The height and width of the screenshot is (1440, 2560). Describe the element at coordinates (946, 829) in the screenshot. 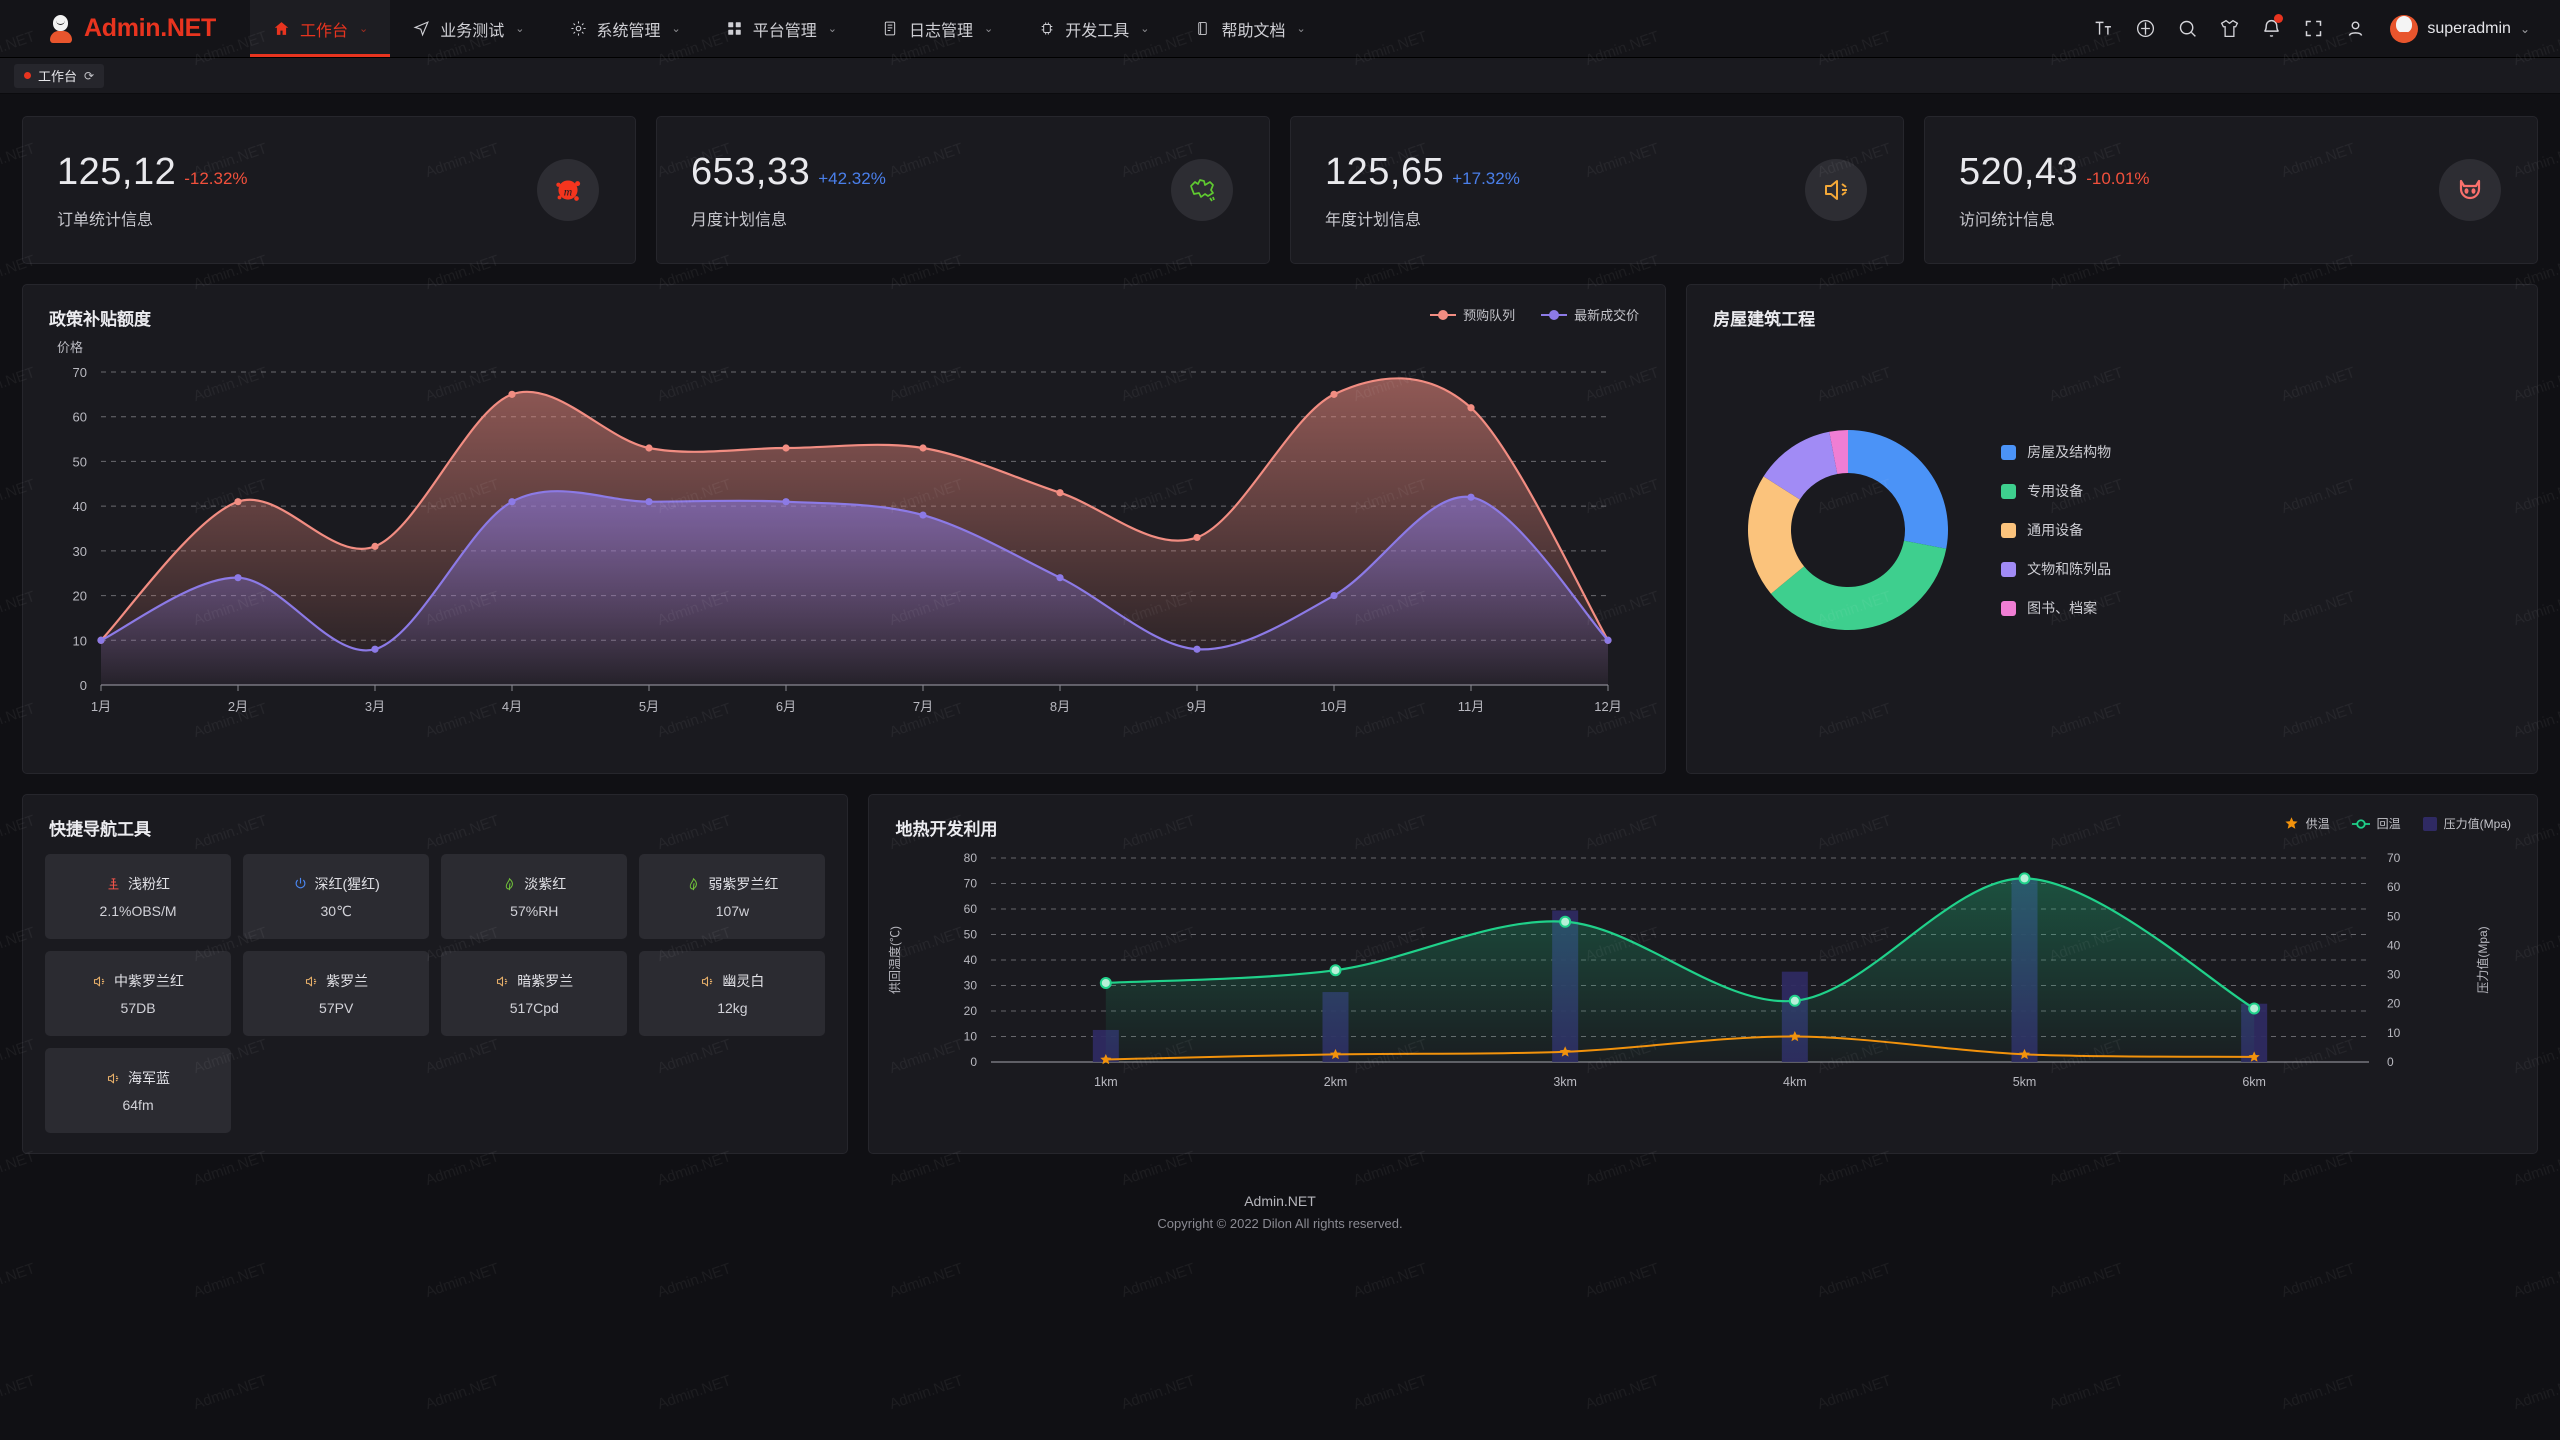

I see `geothermal-title: 地热开发利用` at that location.